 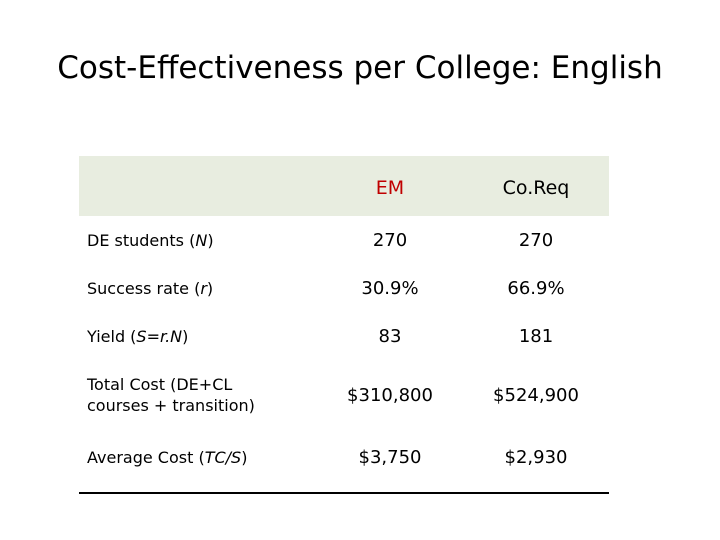 What do you see at coordinates (344, 459) in the screenshot?
I see `table-row: Average Cost (TC/S) $3,750 $2,930` at bounding box center [344, 459].